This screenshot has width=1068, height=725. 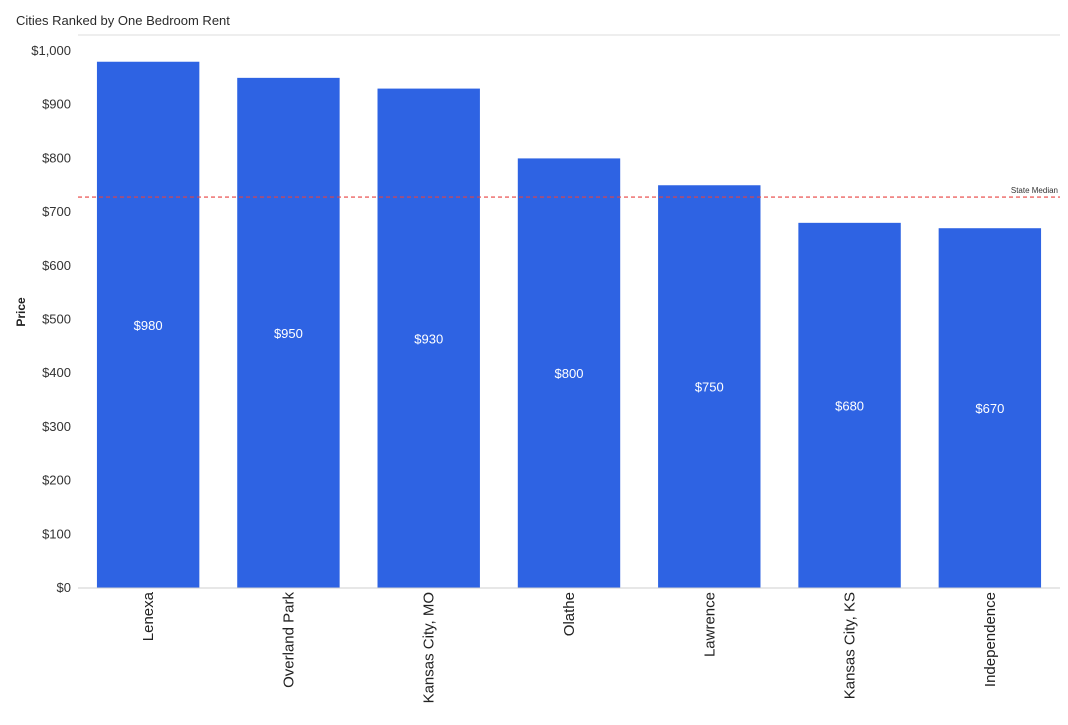 I want to click on y-axis-label: Price, so click(x=21, y=312).